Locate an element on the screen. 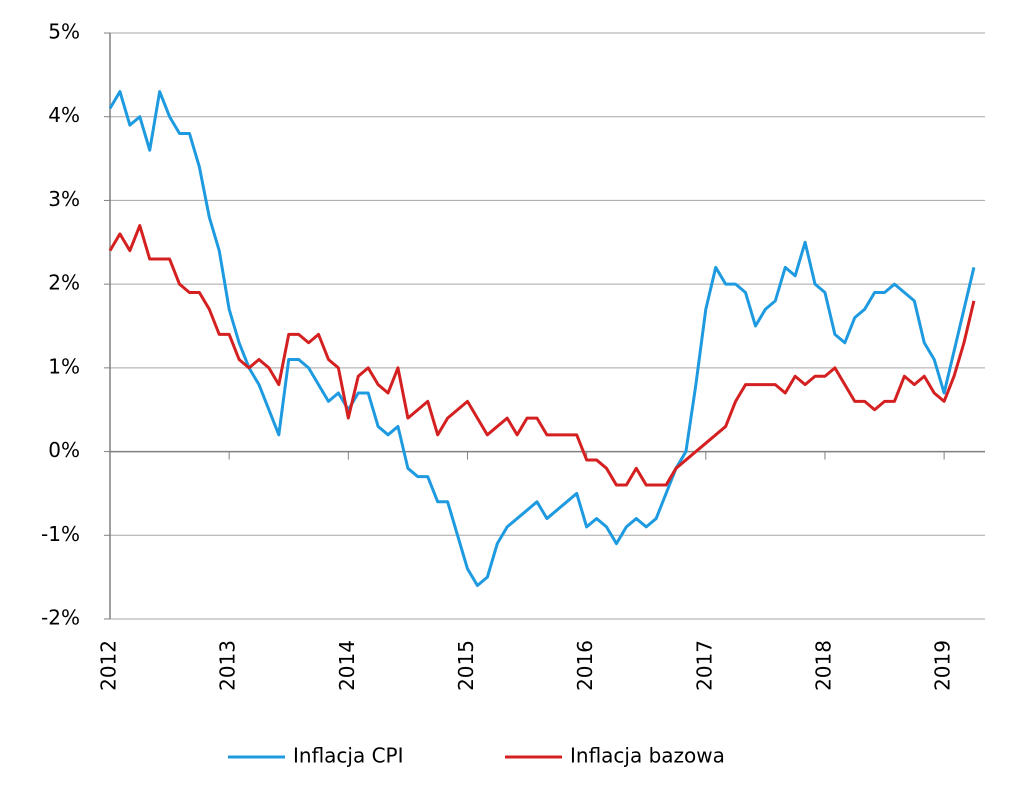 Image resolution: width=1014 pixels, height=800 pixels. x-tick-label: 2016 is located at coordinates (585, 665).